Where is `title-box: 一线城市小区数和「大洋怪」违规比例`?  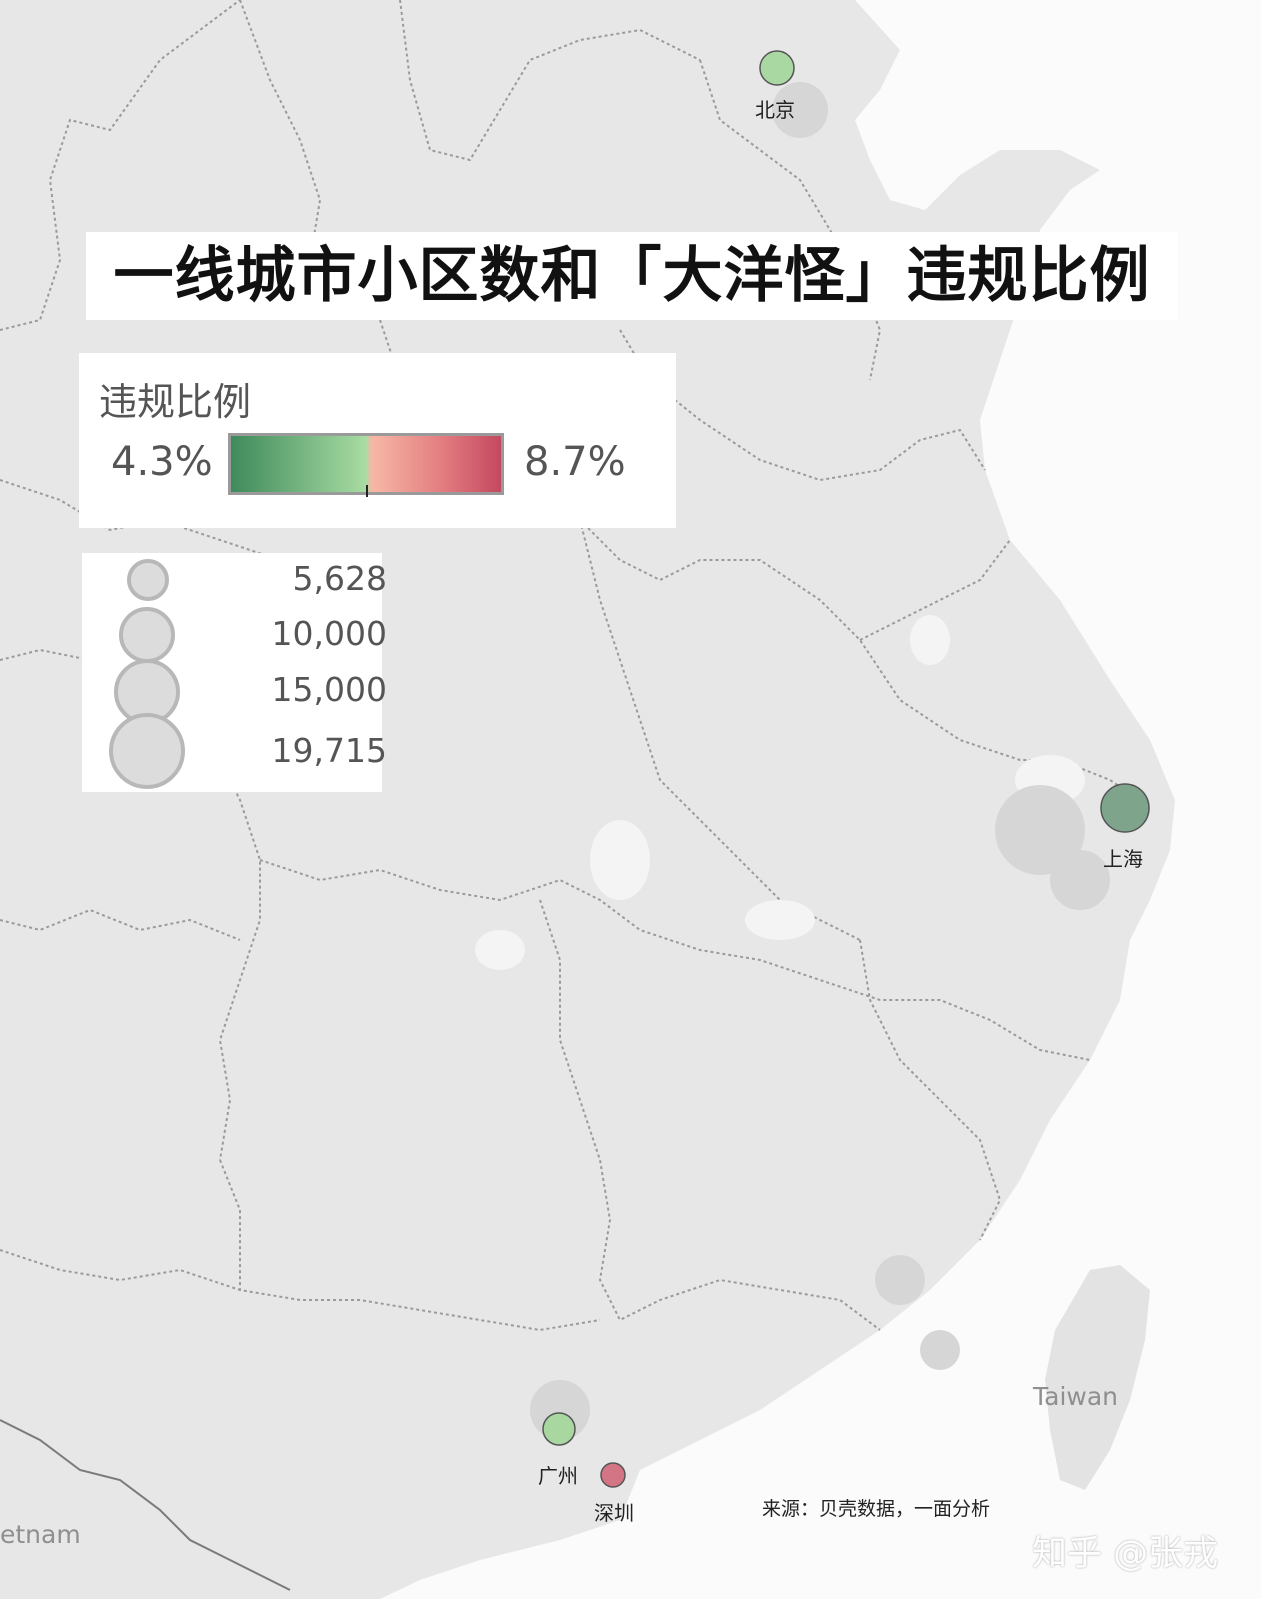
title-box: 一线城市小区数和「大洋怪」违规比例 is located at coordinates (632, 276).